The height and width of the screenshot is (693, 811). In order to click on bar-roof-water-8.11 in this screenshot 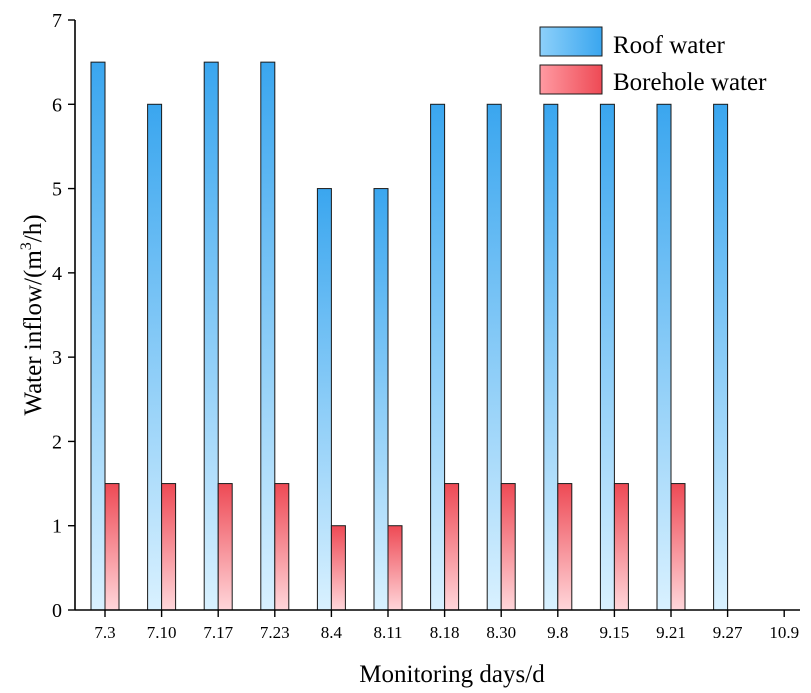, I will do `click(381, 399)`.